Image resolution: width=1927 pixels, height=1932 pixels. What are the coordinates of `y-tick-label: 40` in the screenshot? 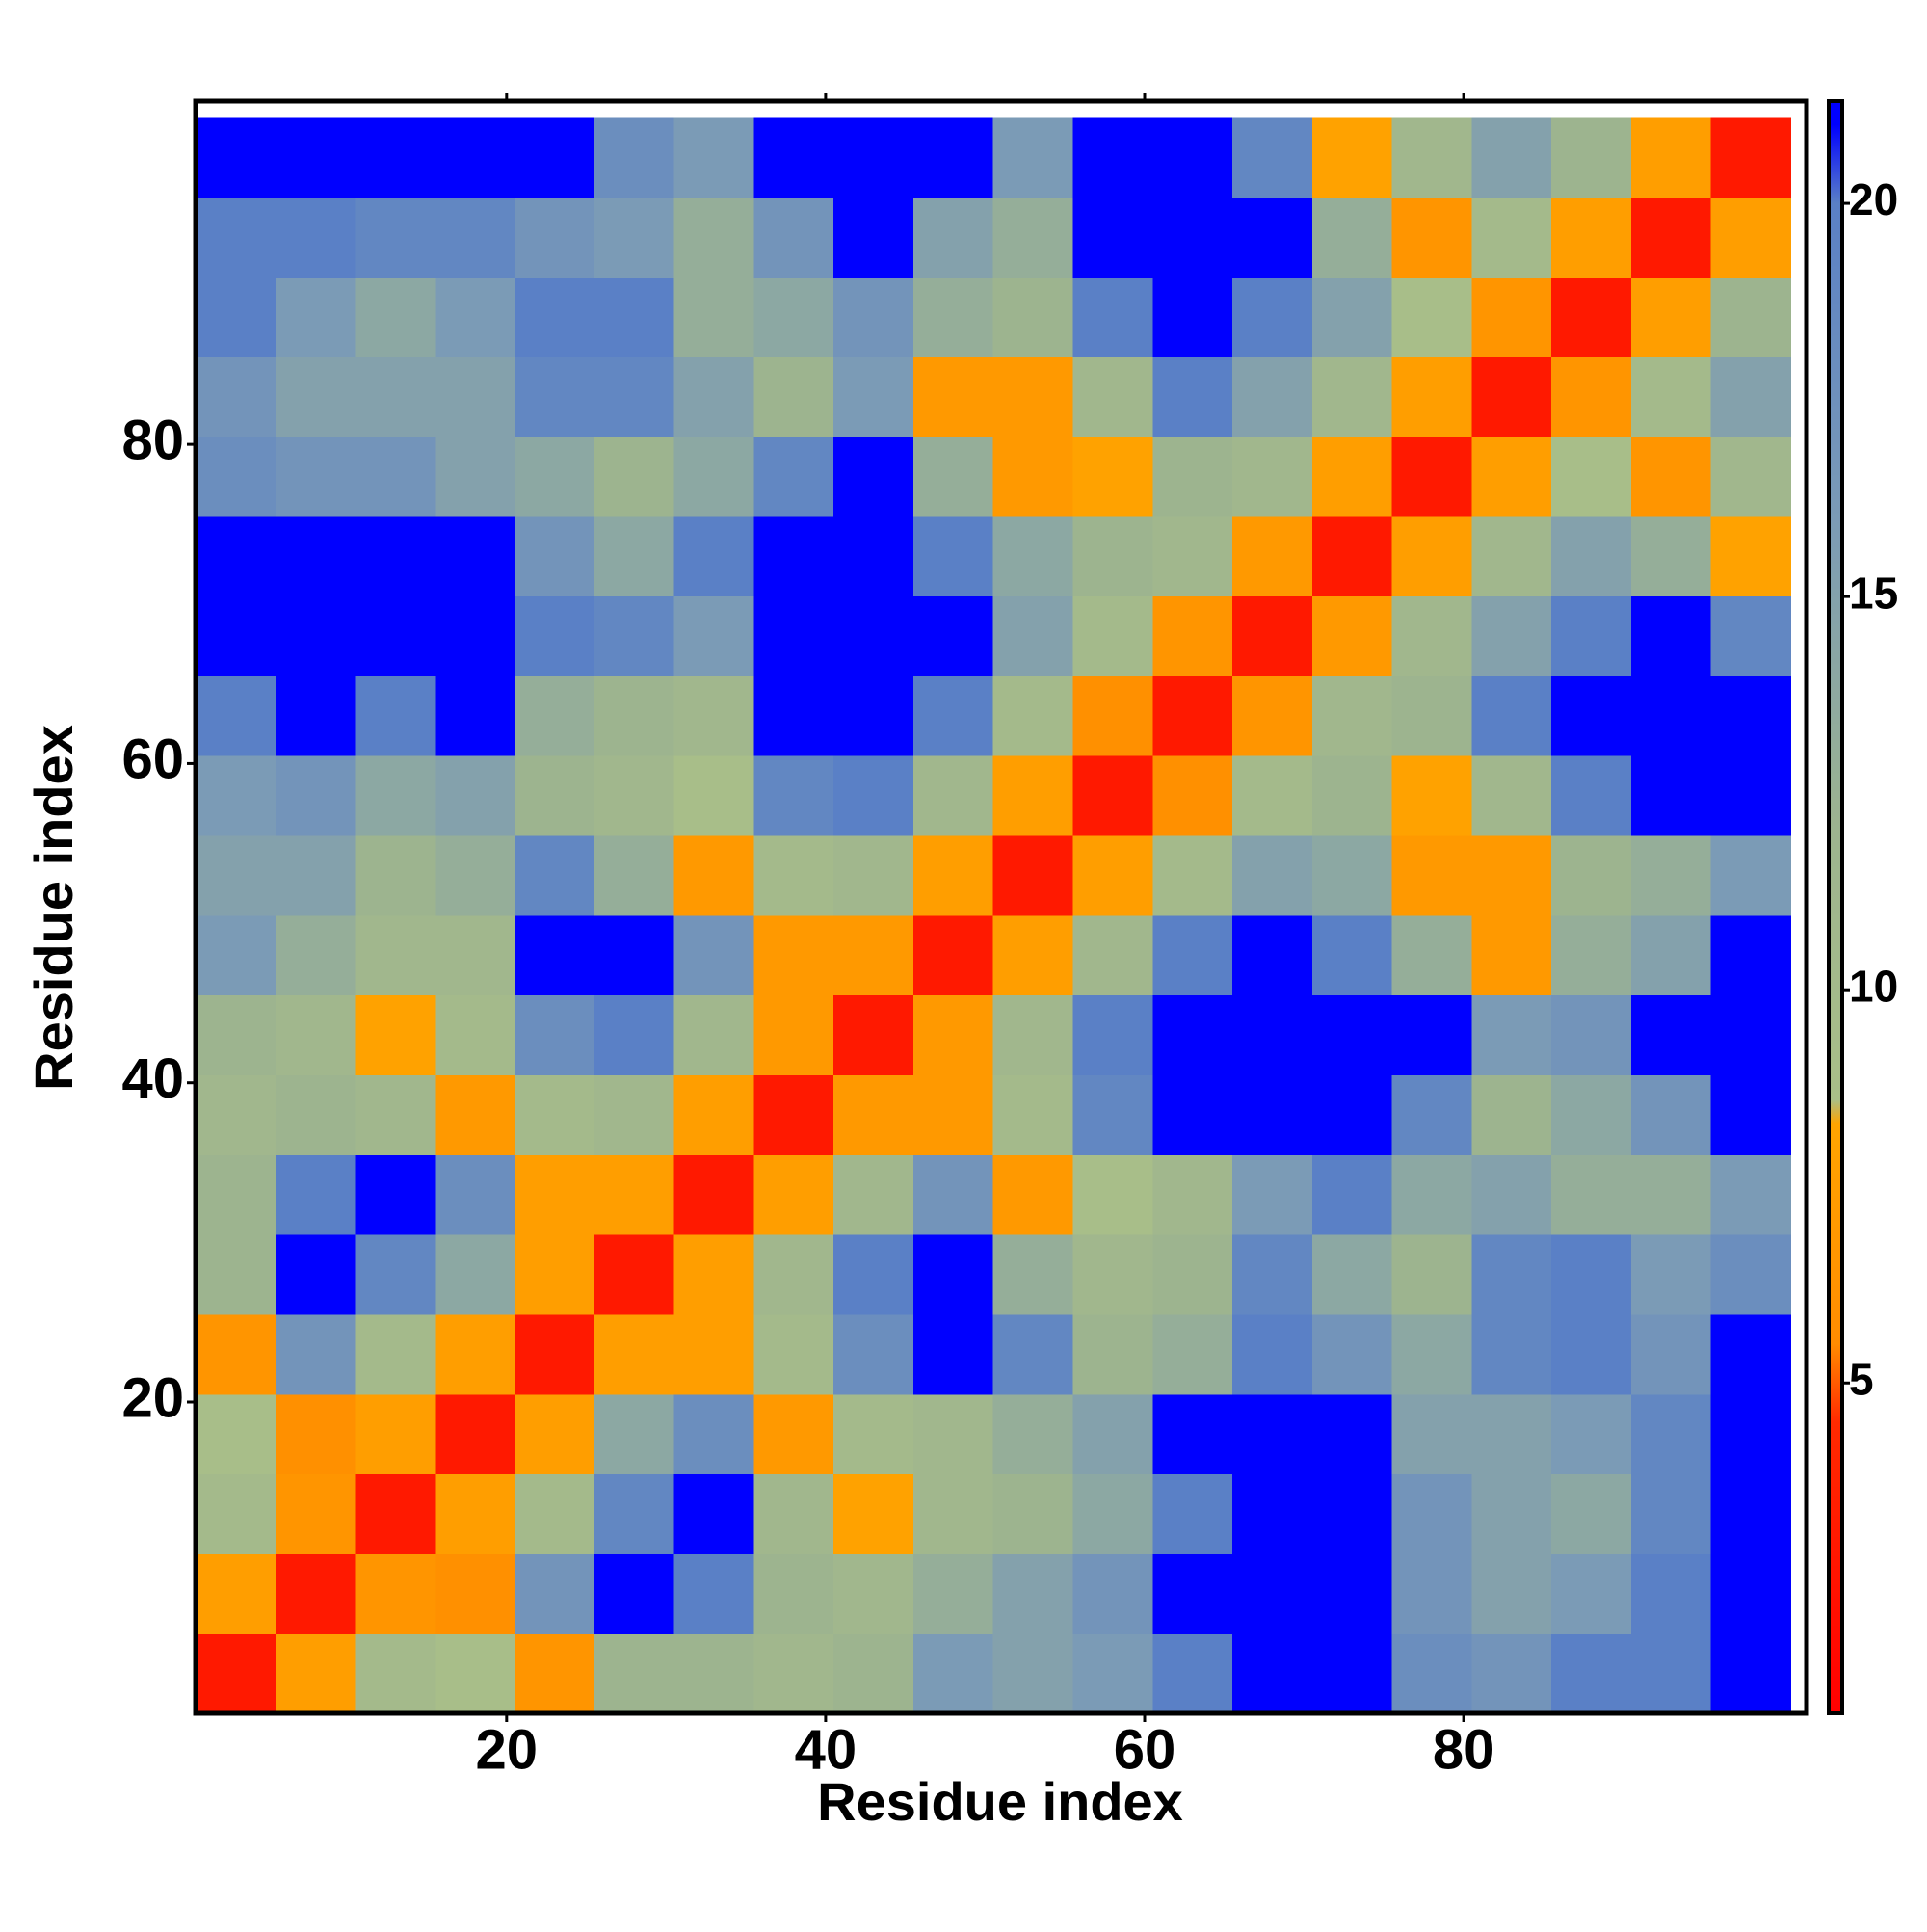 It's located at (152, 1078).